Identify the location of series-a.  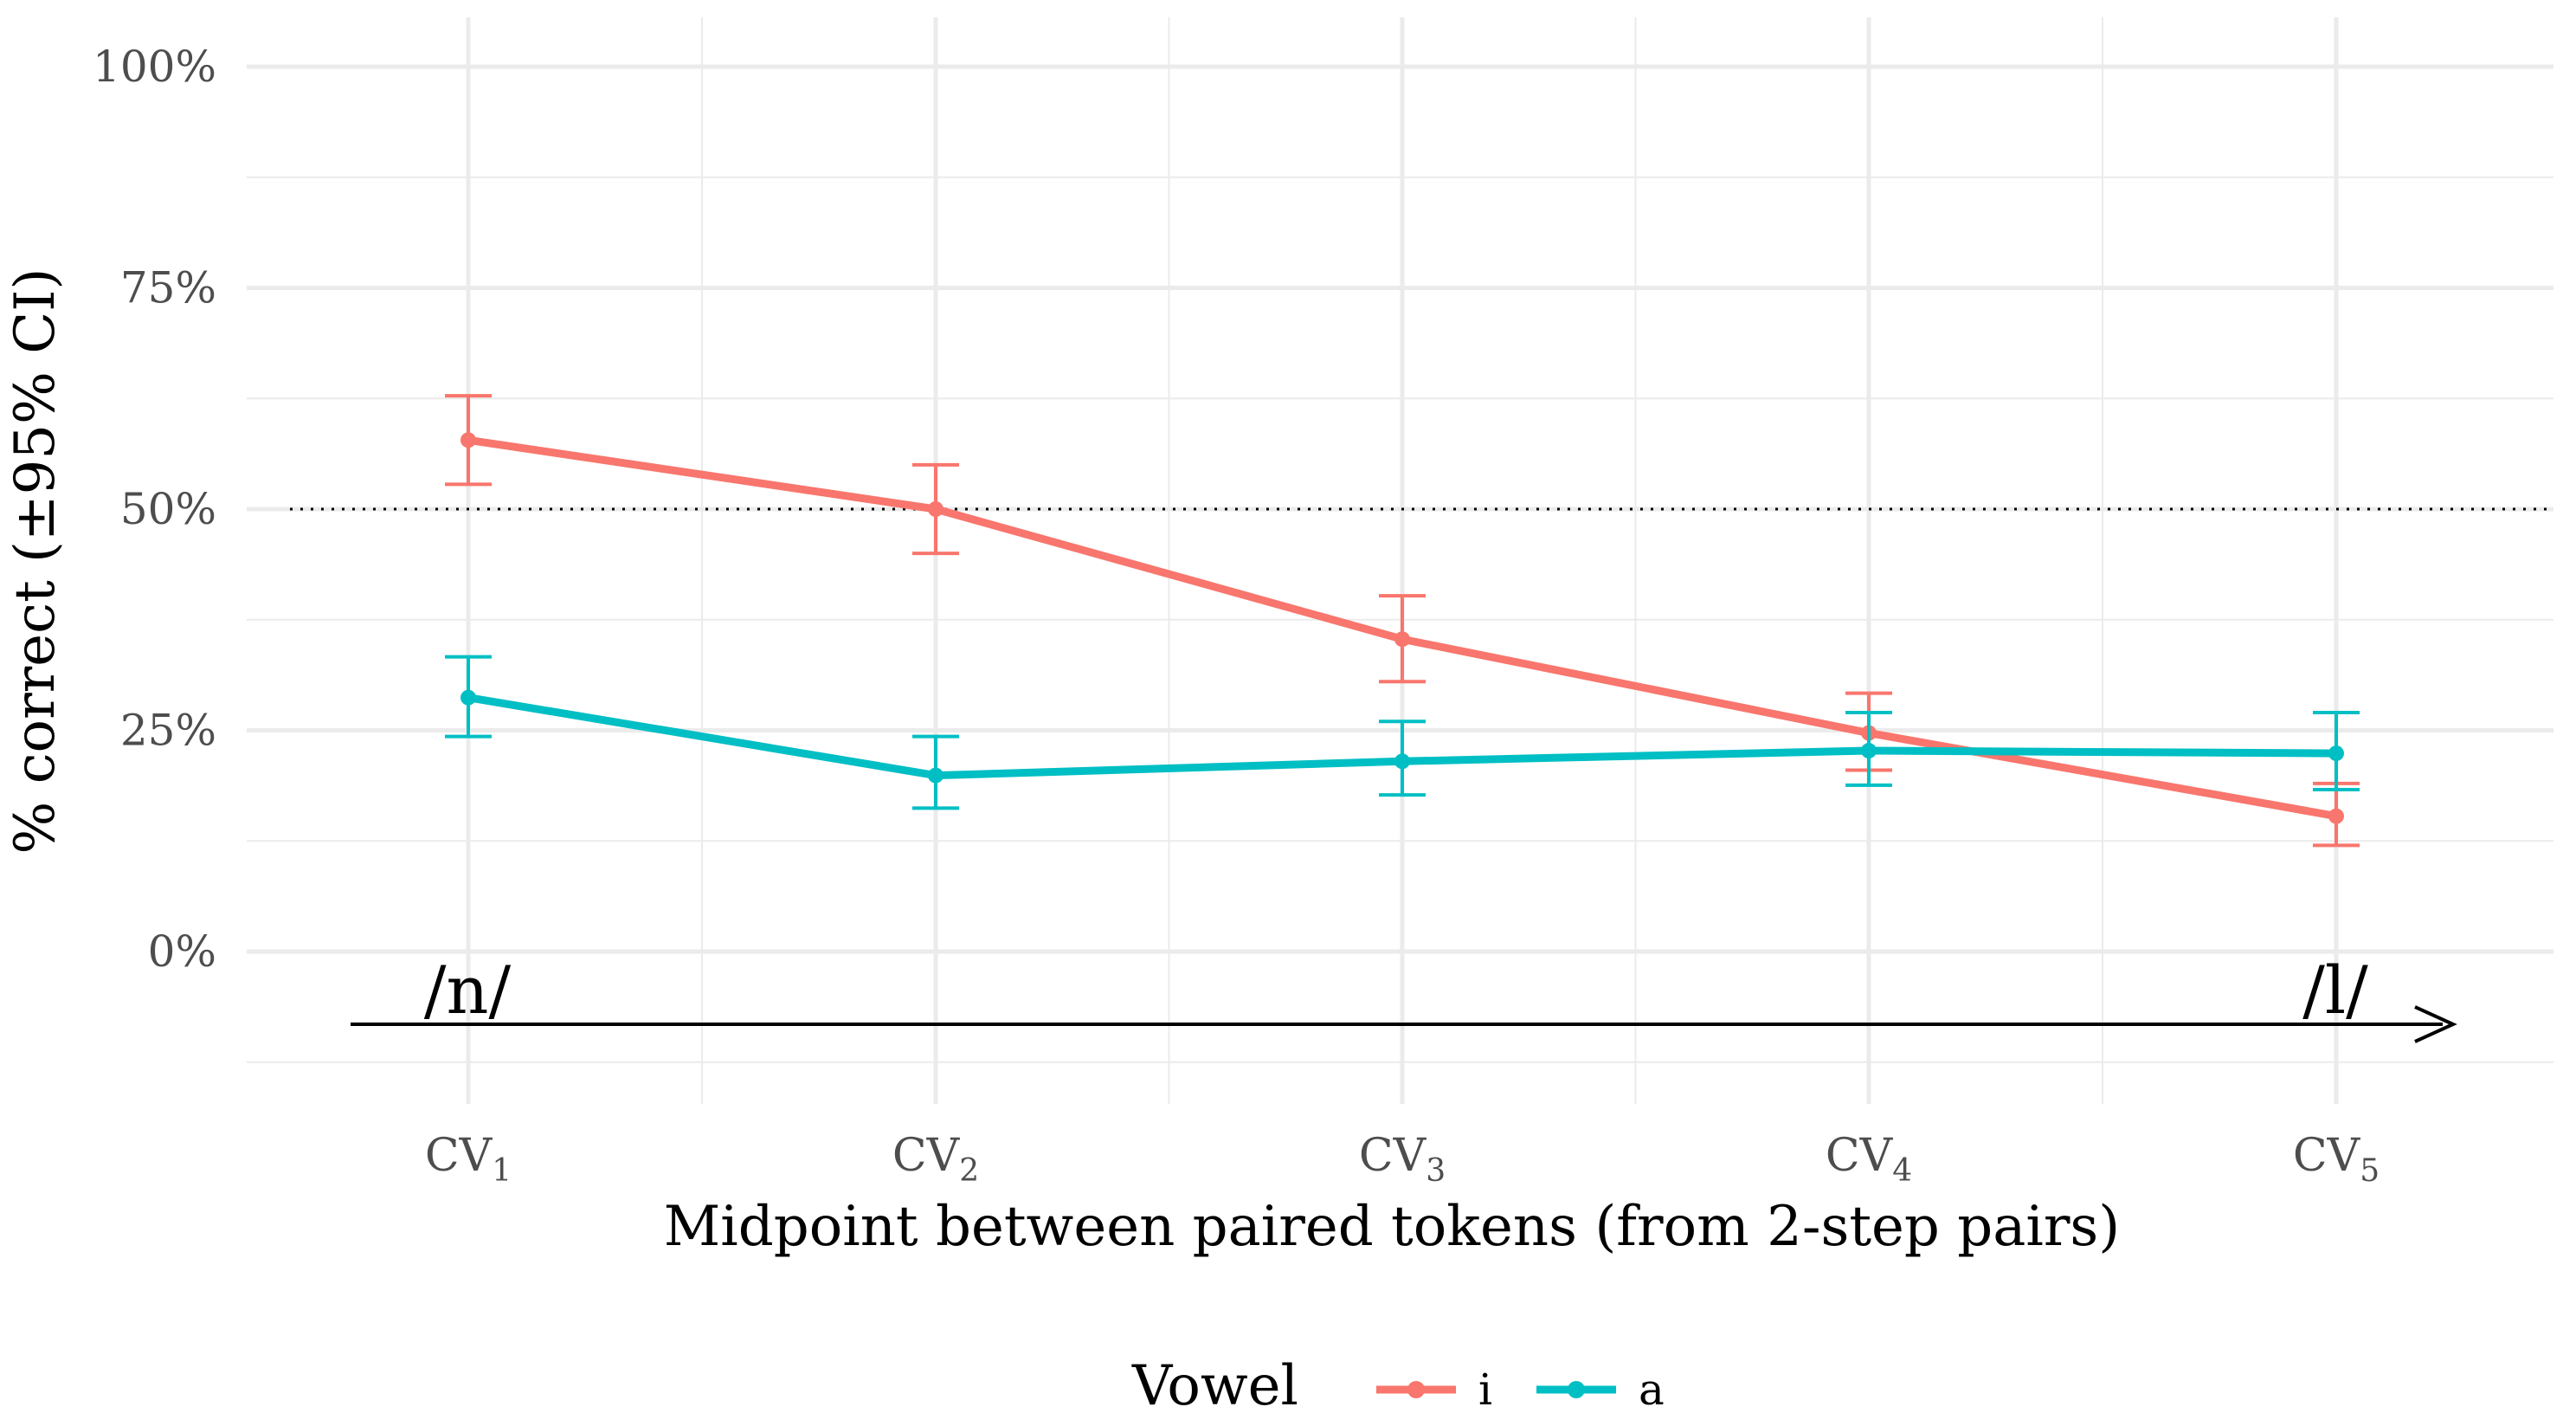
(1402, 733).